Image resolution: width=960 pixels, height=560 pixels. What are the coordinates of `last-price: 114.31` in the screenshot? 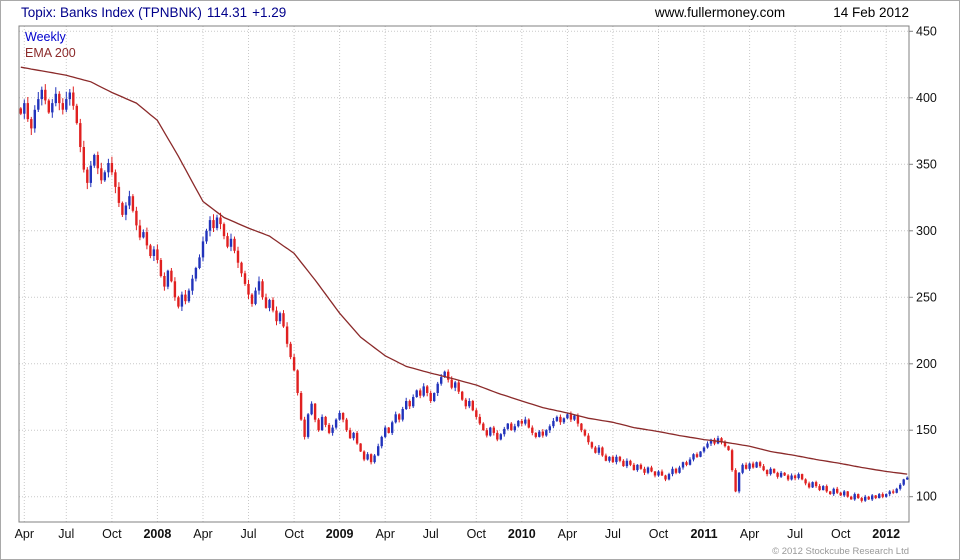 It's located at (227, 12).